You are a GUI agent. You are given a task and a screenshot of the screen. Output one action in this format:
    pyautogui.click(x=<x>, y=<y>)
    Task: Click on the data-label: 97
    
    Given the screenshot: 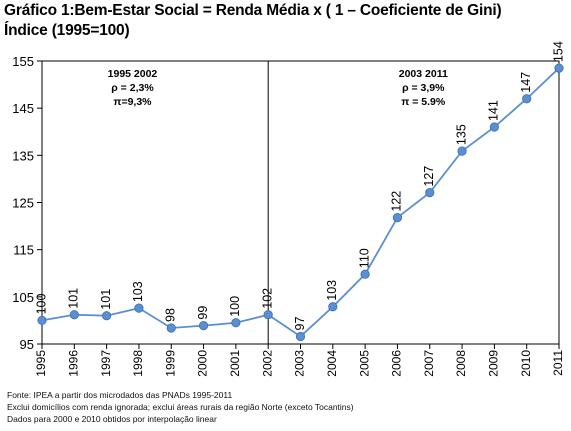 What is the action you would take?
    pyautogui.click(x=300, y=324)
    